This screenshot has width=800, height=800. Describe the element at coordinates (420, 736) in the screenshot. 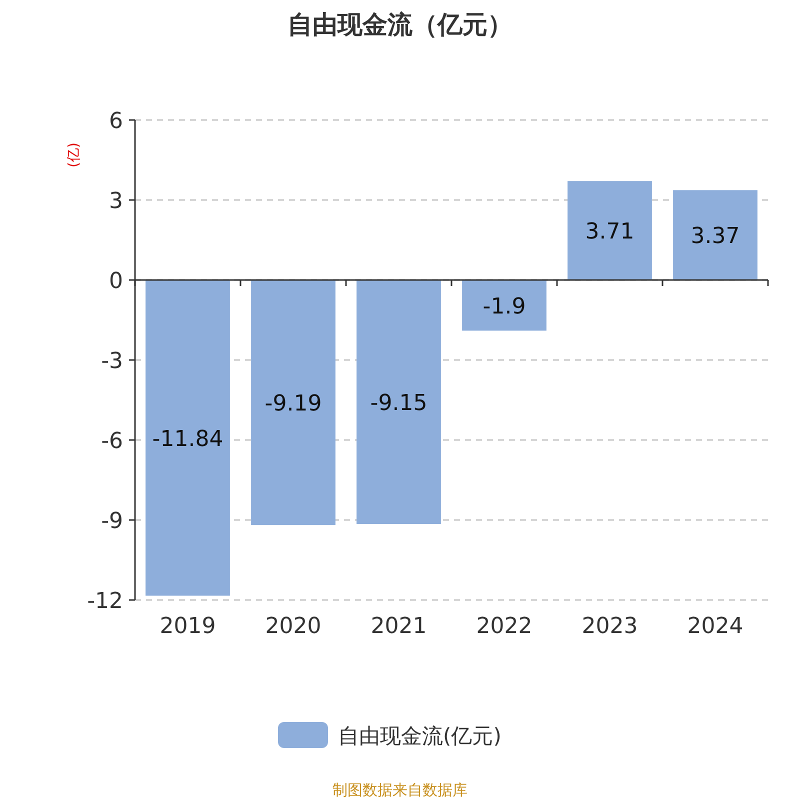

I see `legend-label: 自由现金流(亿元)` at that location.